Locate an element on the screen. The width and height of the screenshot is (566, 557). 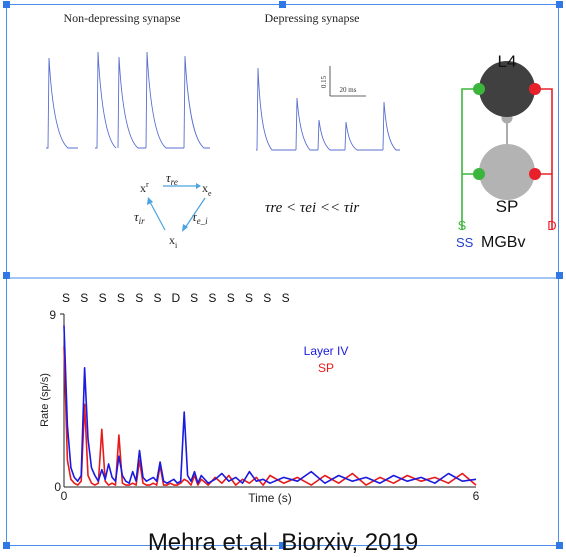
node-xi: xi is located at coordinates (173, 241).